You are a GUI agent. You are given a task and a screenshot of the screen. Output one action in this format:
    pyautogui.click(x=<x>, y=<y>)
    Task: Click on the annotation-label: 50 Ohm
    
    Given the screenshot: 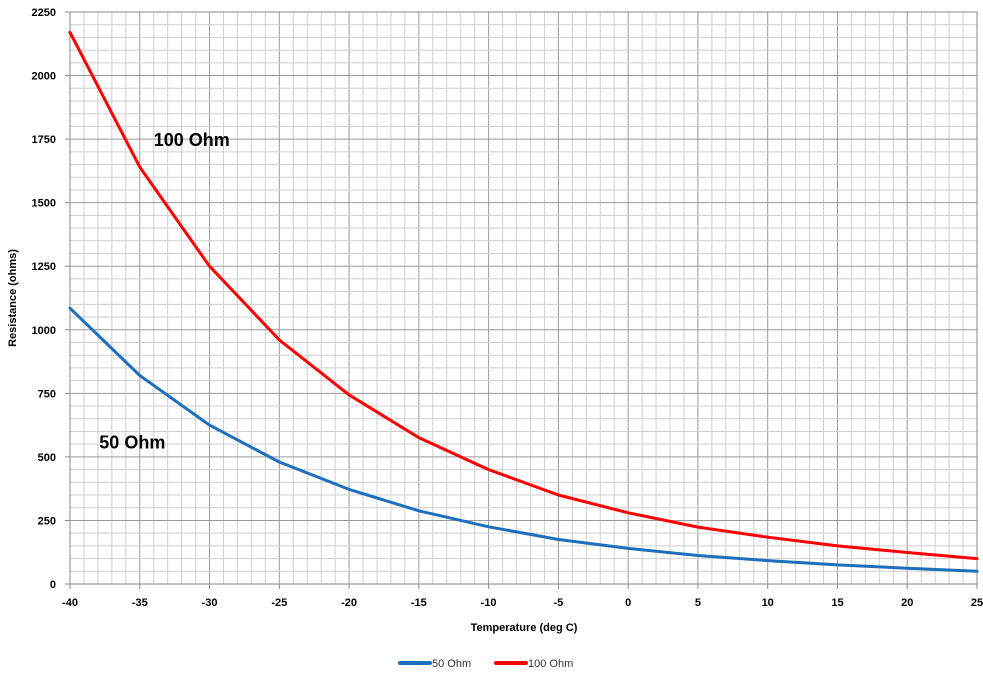 What is the action you would take?
    pyautogui.click(x=132, y=443)
    